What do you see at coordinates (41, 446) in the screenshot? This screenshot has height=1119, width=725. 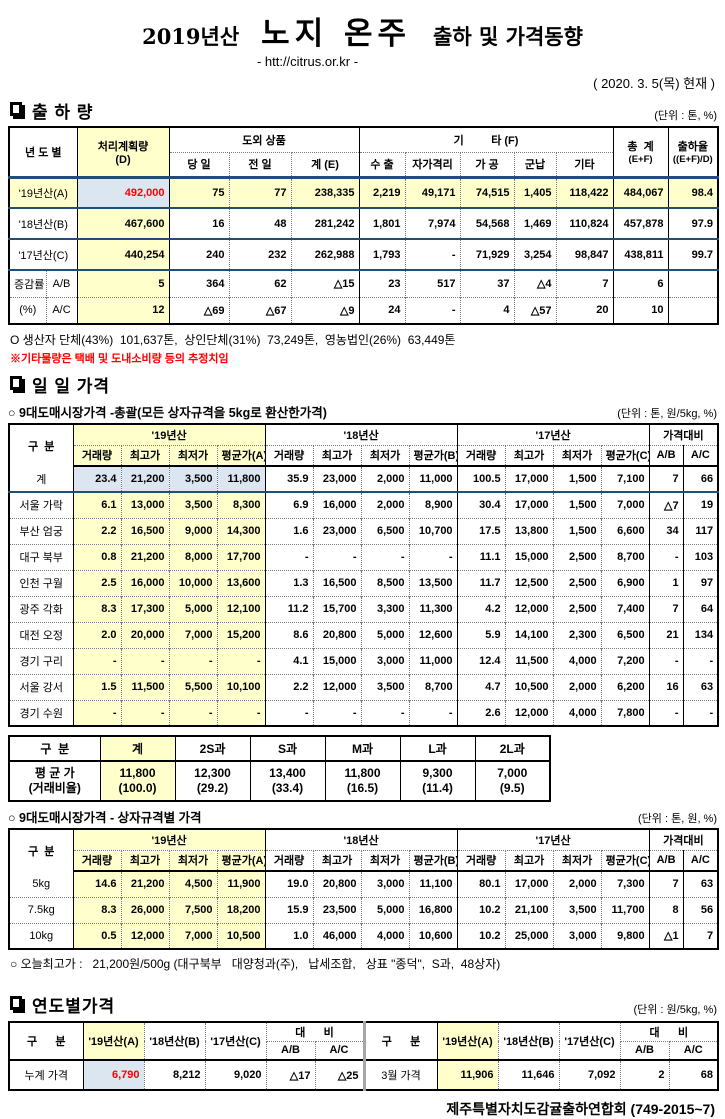 I see `column-header: 구 분` at bounding box center [41, 446].